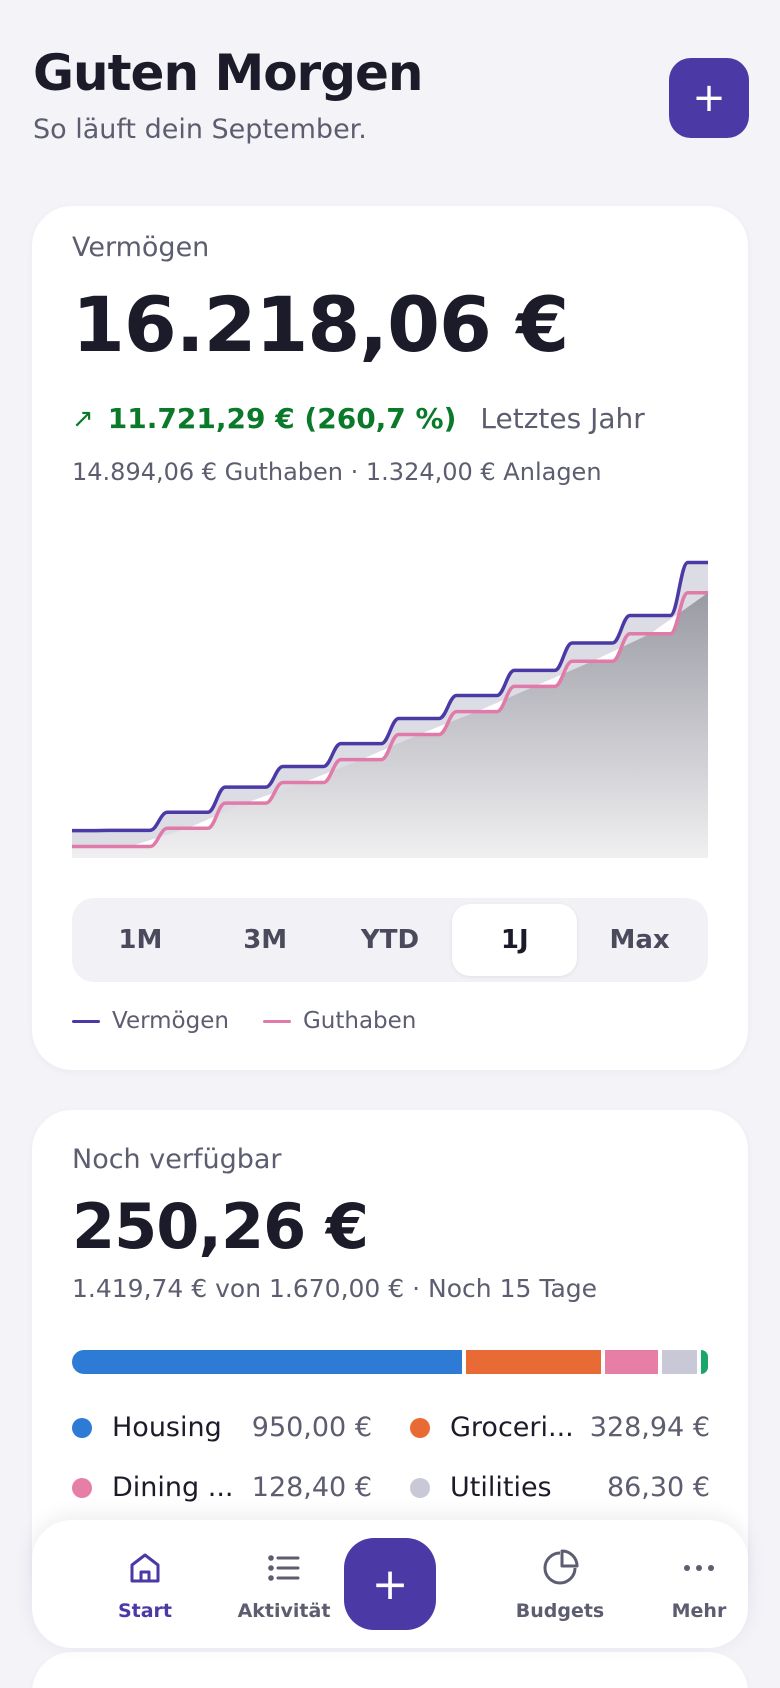  I want to click on legend-item-guthaben: Guthaben, so click(339, 1021).